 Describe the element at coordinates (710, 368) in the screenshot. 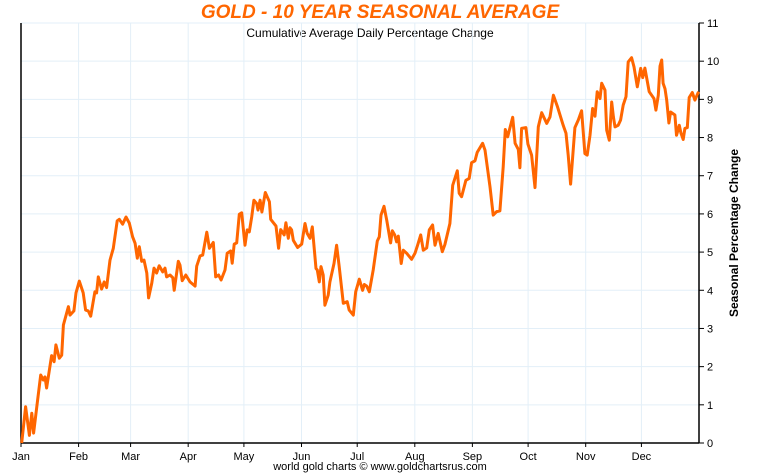

I see `y-tick-label: 2` at that location.